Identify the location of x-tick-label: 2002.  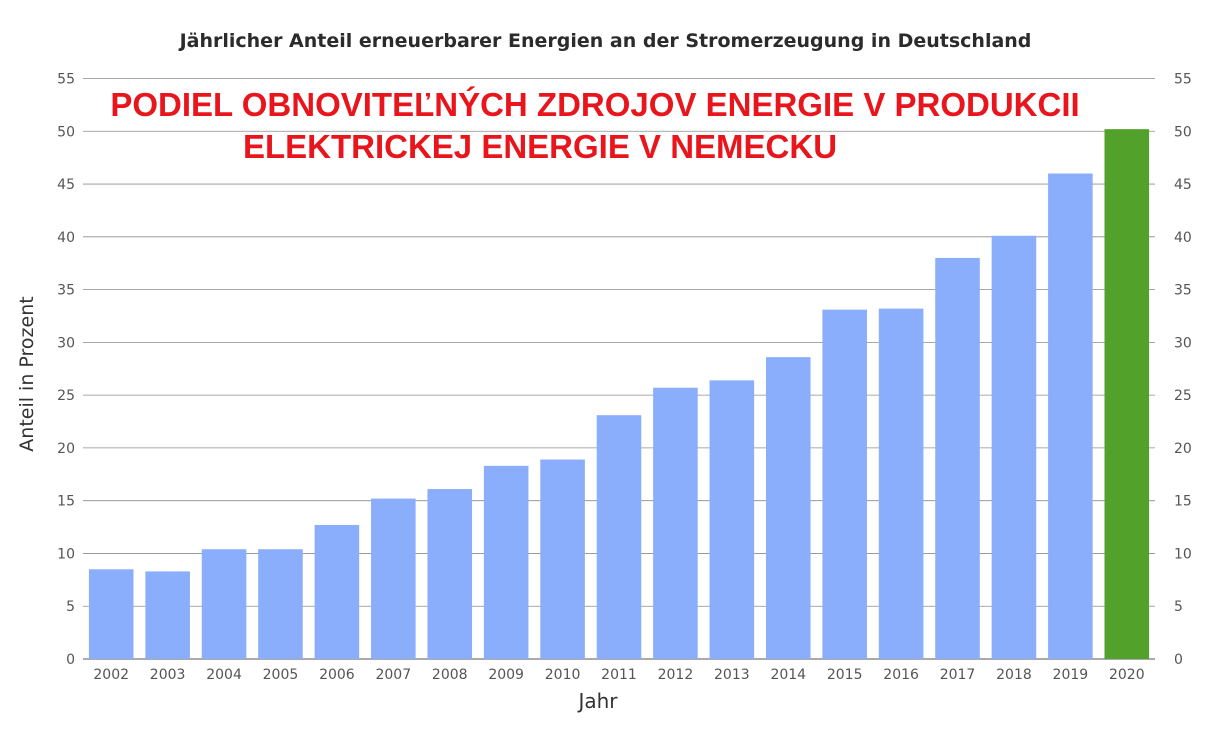
(111, 675).